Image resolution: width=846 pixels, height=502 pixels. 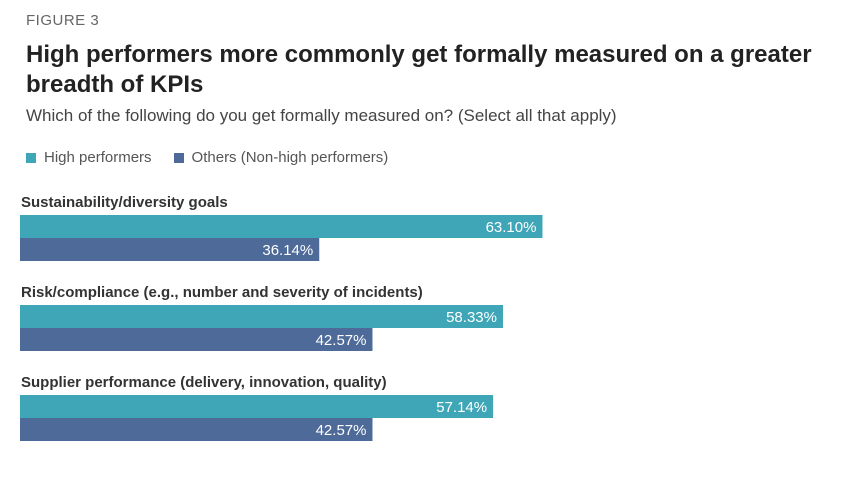 I want to click on category-label: Sustainability/diversity goals, so click(x=124, y=202).